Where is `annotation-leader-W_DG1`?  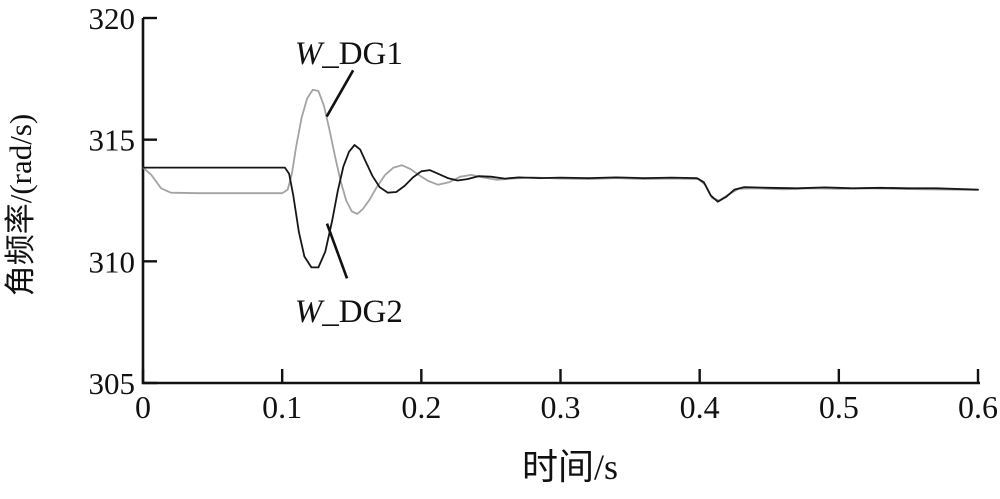
annotation-leader-W_DG1 is located at coordinates (340, 93).